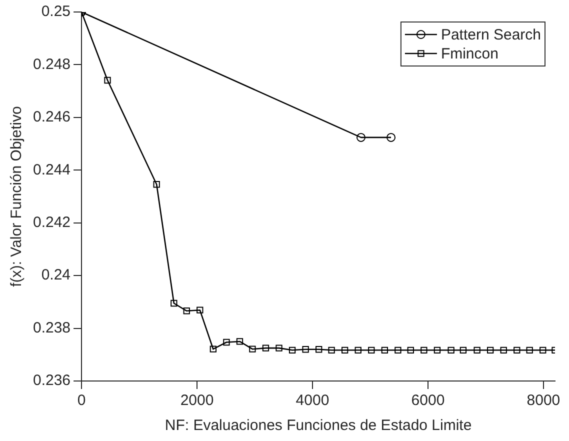  Describe the element at coordinates (51, 327) in the screenshot. I see `y-tick-label: 0.238` at that location.